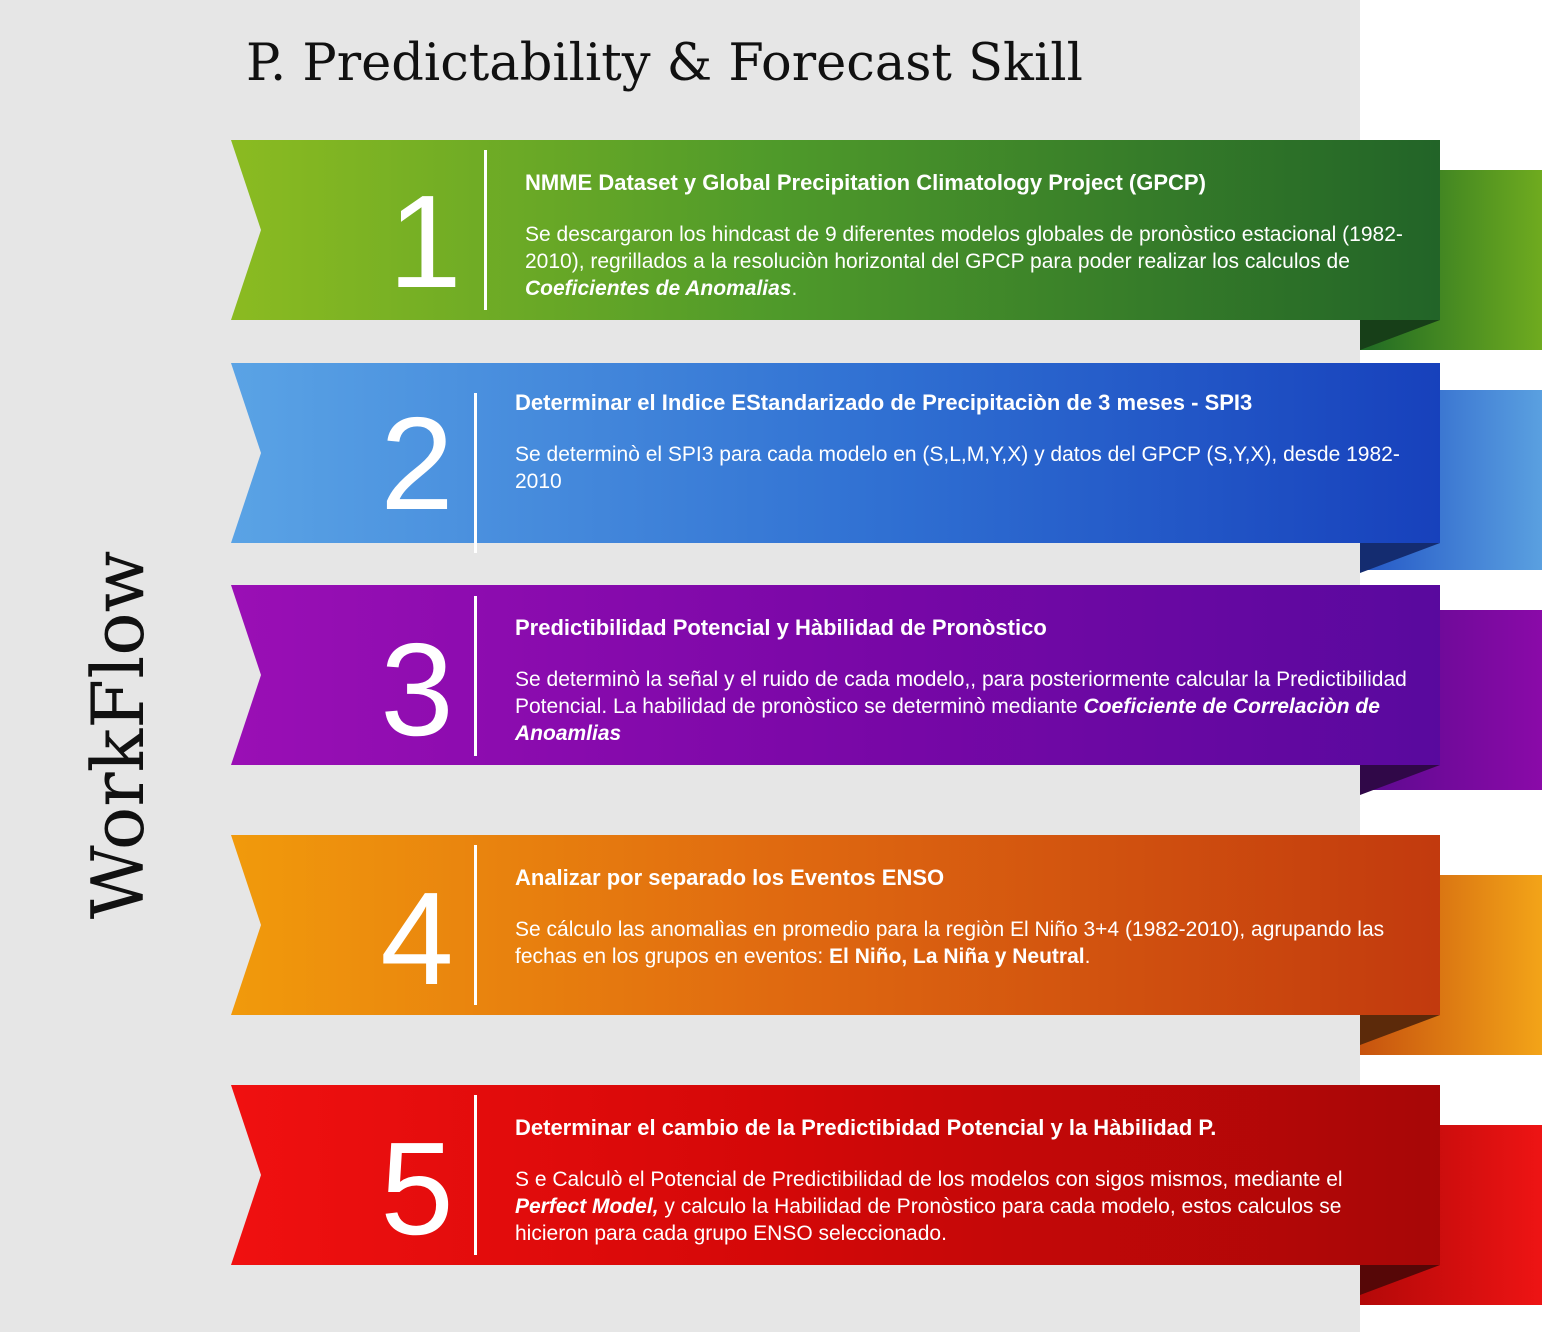 The image size is (1542, 1332). Describe the element at coordinates (957, 956) in the screenshot. I see `step-description-bold: El Niño, La Niña y Neutral` at that location.